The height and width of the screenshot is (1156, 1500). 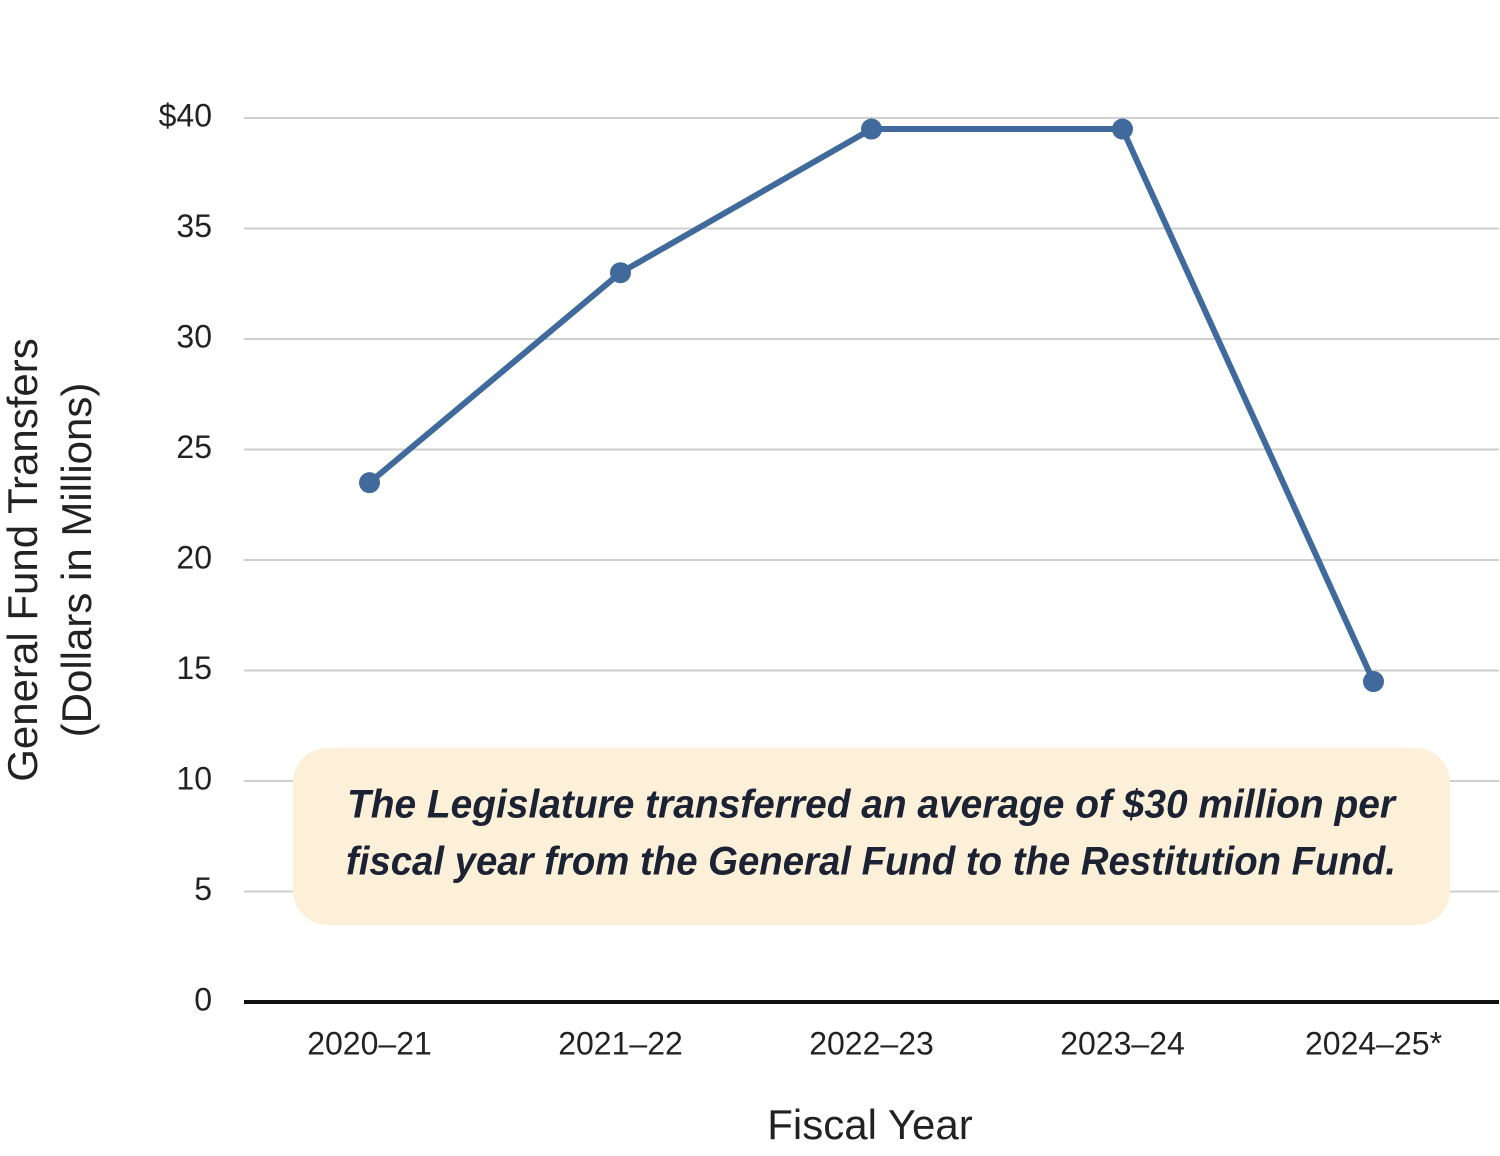 I want to click on x-axis-title: Fiscal Year, so click(x=869, y=1124).